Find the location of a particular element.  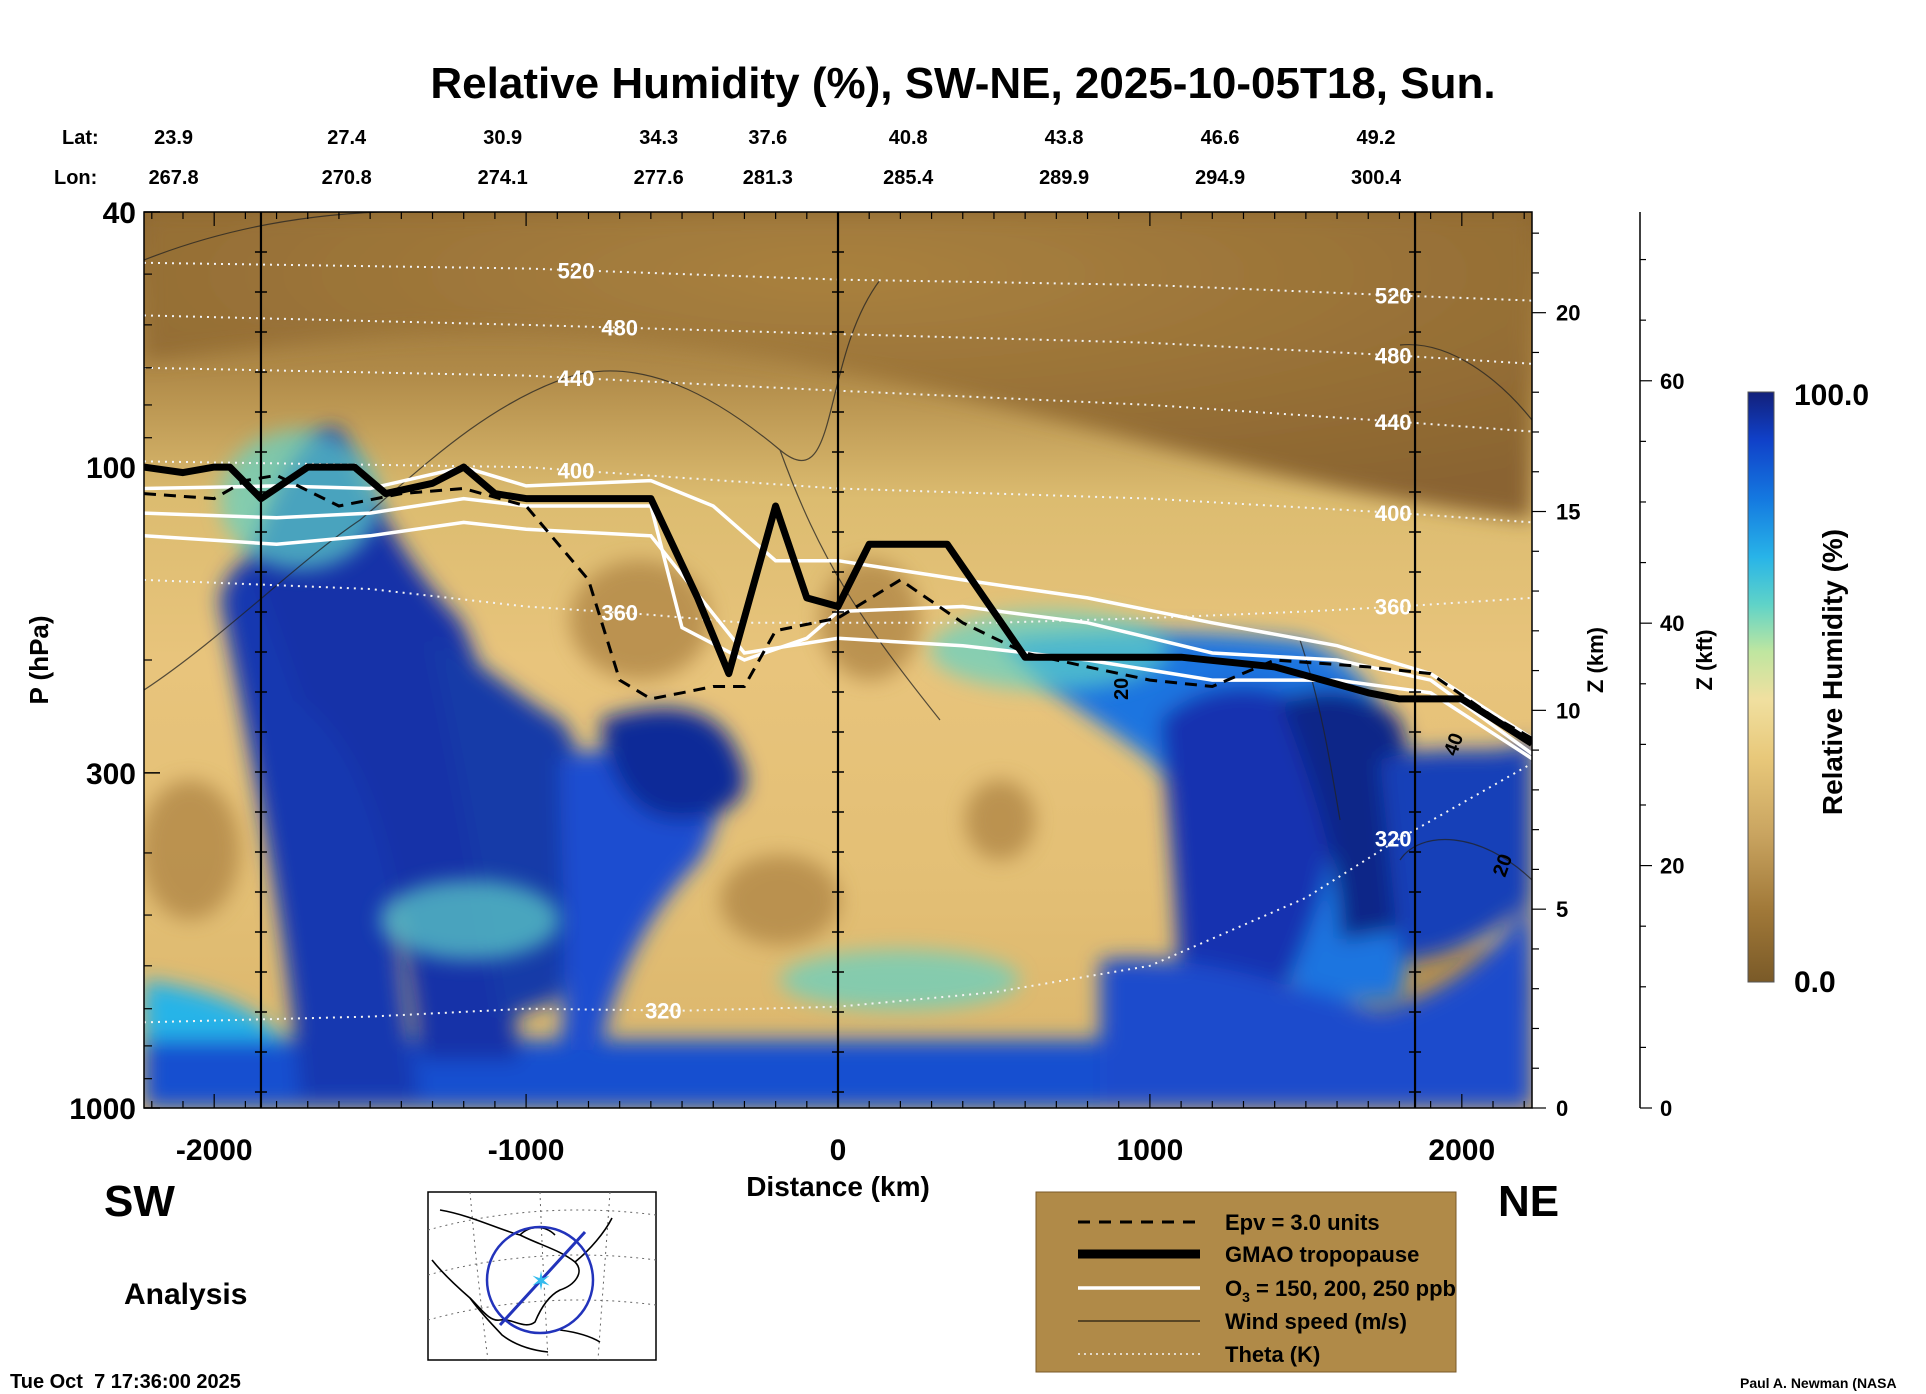

y-tick-label-2: 300 is located at coordinates (111, 774).